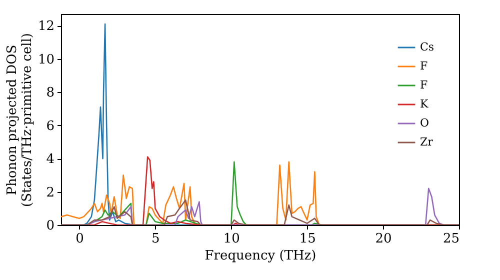 The width and height of the screenshot is (500, 280). What do you see at coordinates (451, 239) in the screenshot?
I see `x-tick-label: 25` at bounding box center [451, 239].